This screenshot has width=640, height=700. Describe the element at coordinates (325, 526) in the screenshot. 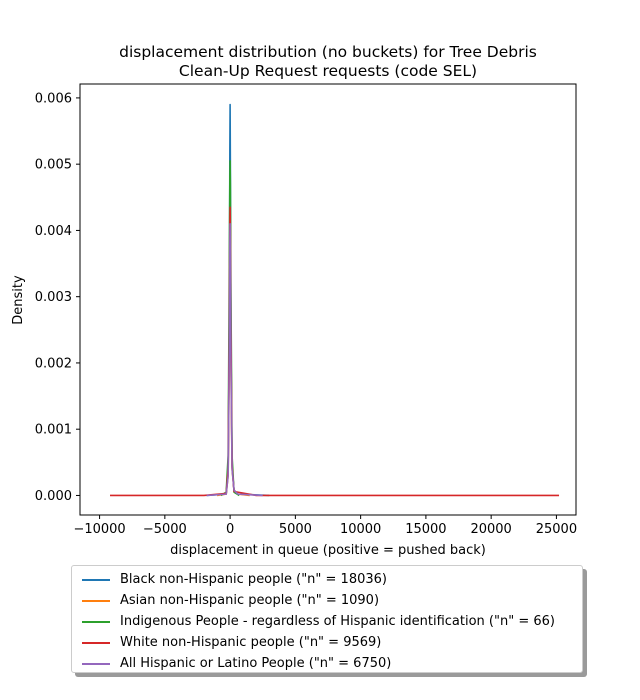

I see `x-axis: −10000 −5000 0 5000 10000 15000 20000 25000` at that location.